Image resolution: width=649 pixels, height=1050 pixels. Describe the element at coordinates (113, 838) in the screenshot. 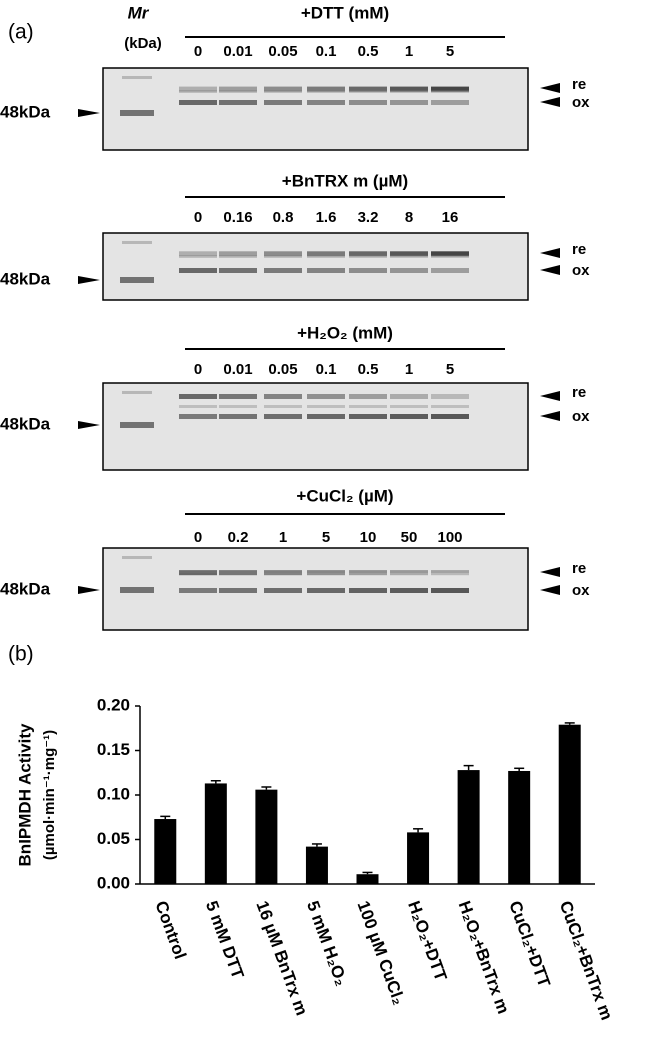

I see `y-tick-label: 0.05` at that location.